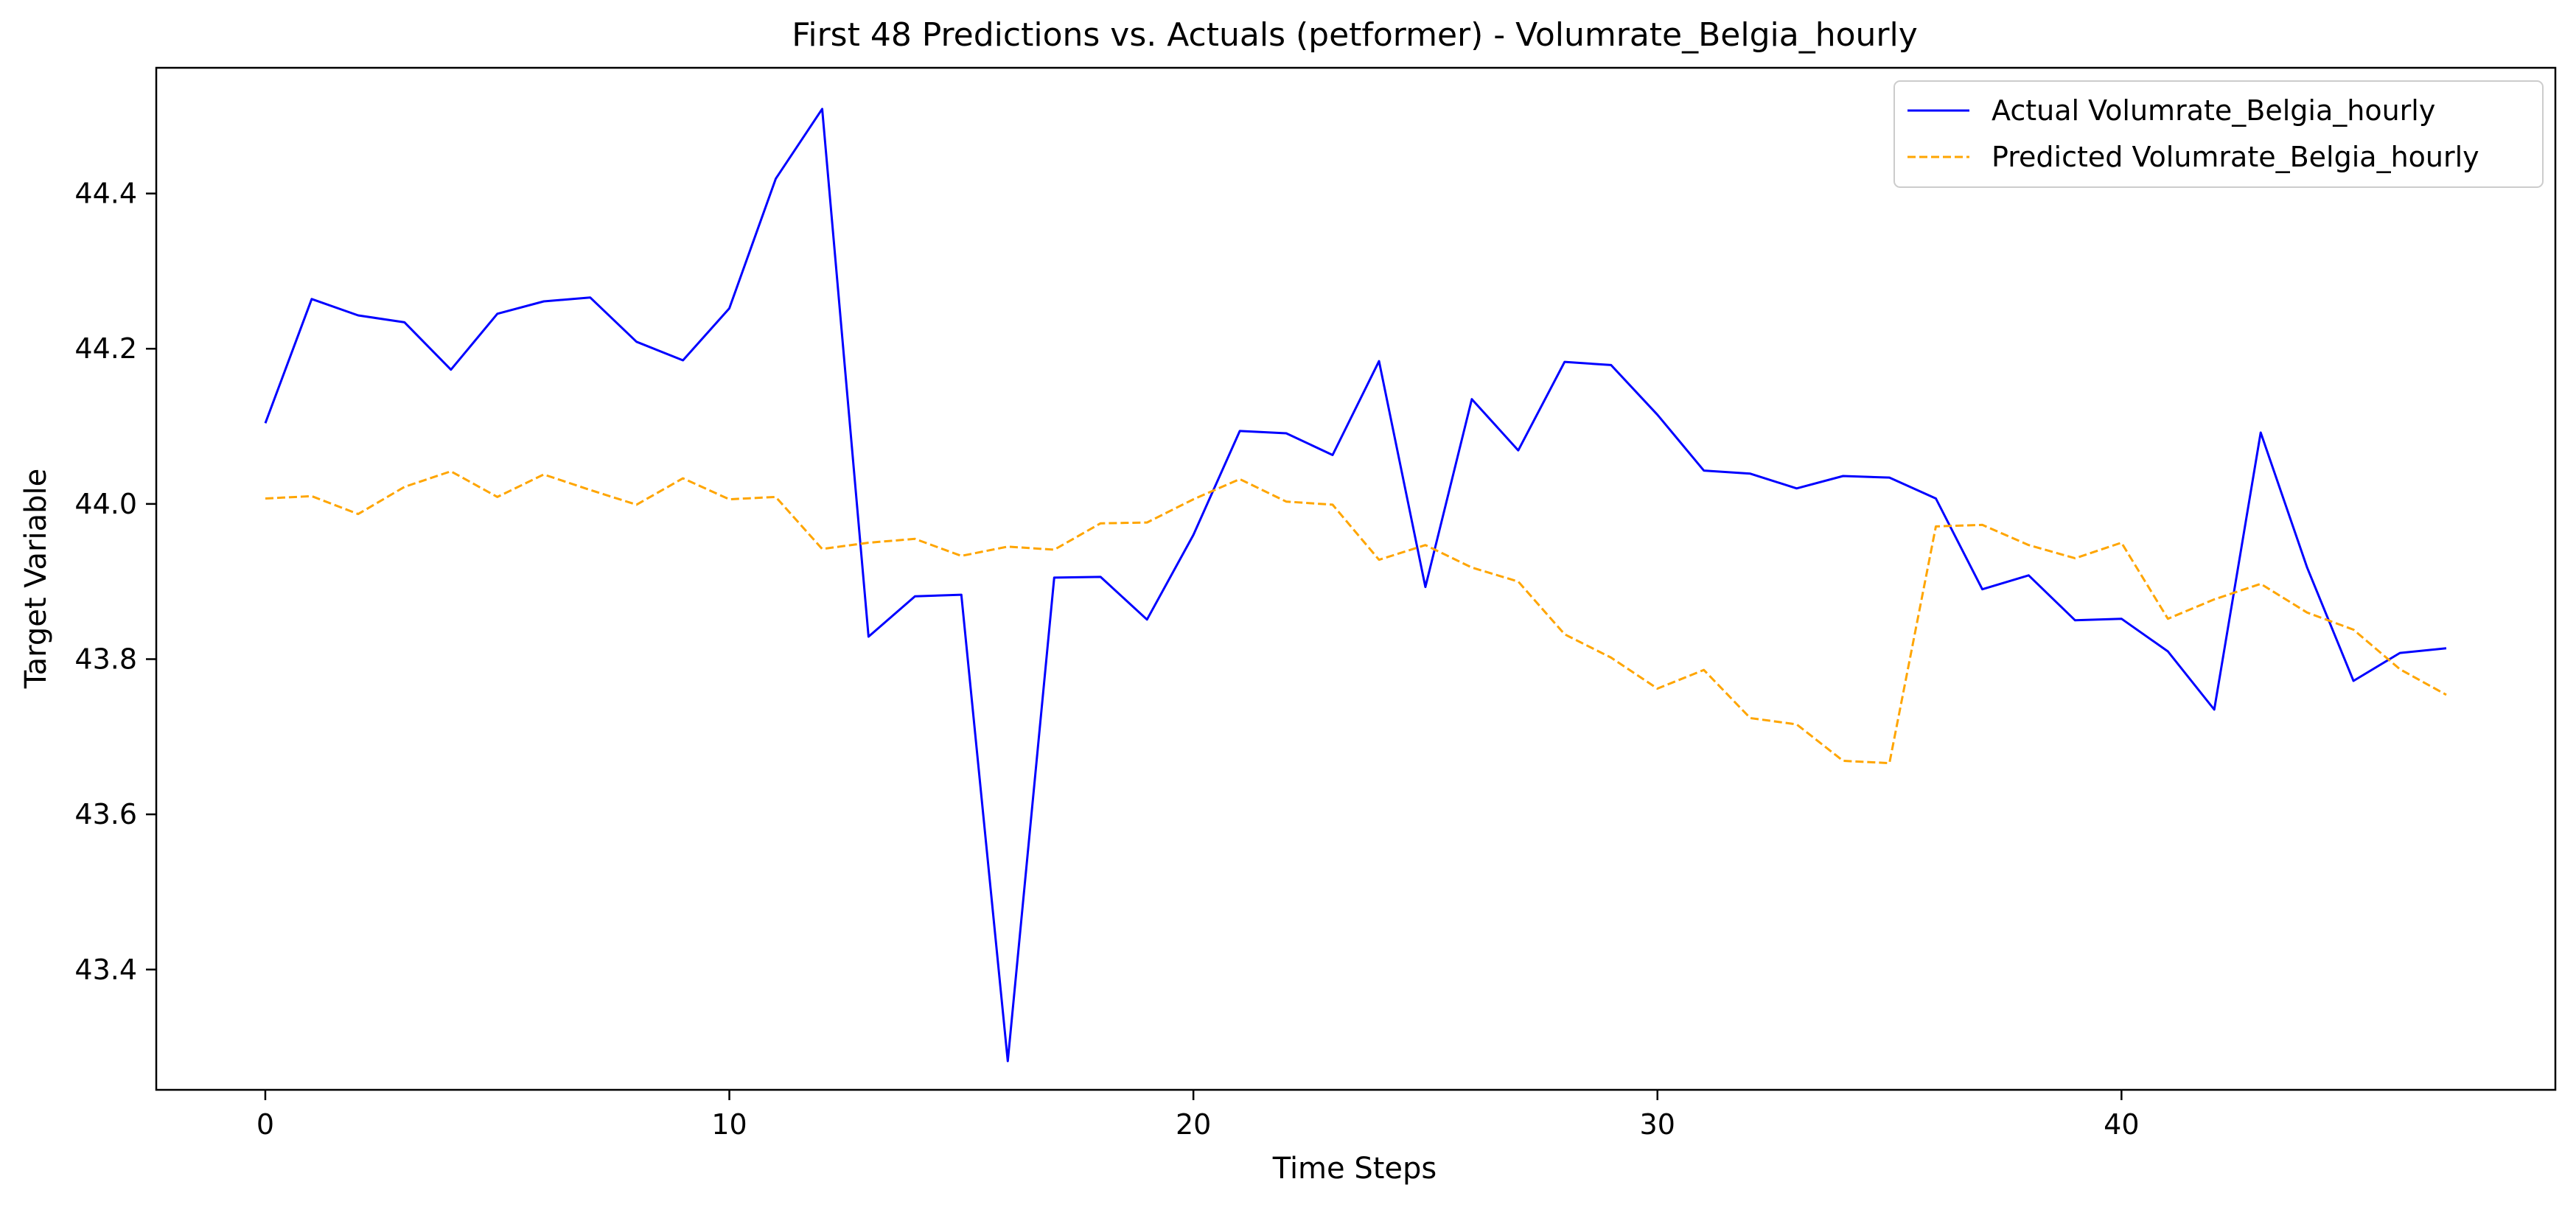 The width and height of the screenshot is (2576, 1207). What do you see at coordinates (1657, 1124) in the screenshot?
I see `x-tick-label: 30` at bounding box center [1657, 1124].